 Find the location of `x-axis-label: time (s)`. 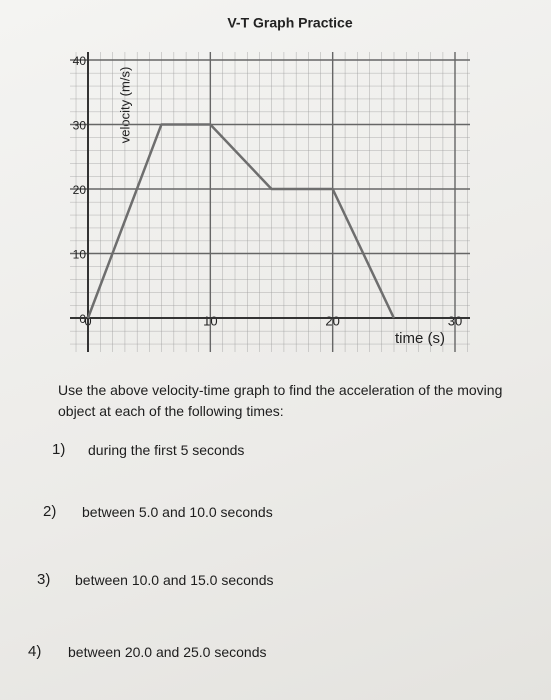

x-axis-label: time (s) is located at coordinates (420, 338).